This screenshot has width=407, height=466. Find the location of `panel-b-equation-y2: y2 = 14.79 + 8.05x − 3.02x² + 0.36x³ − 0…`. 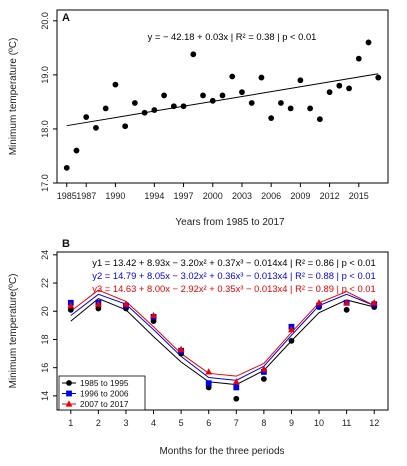

panel-b-equation-y2: y2 = 14.79 + 8.05x − 3.02x² + 0.36x³ − 0… is located at coordinates (233, 275).